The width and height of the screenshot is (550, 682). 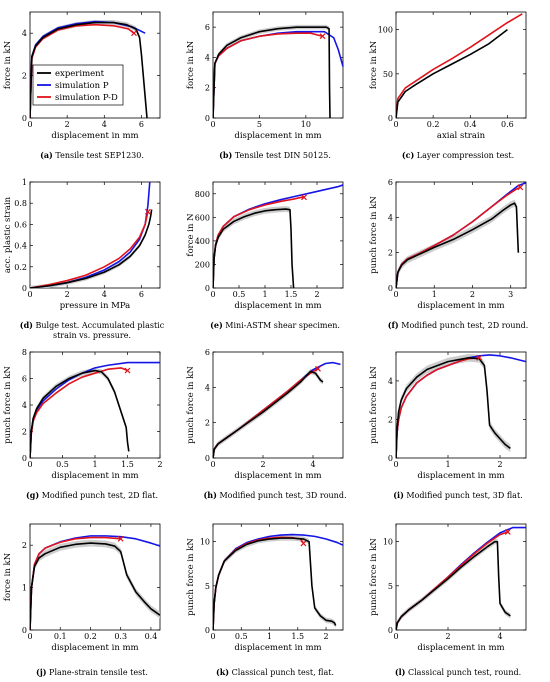 What do you see at coordinates (306, 124) in the screenshot?
I see `x-tick-label: 10` at bounding box center [306, 124].